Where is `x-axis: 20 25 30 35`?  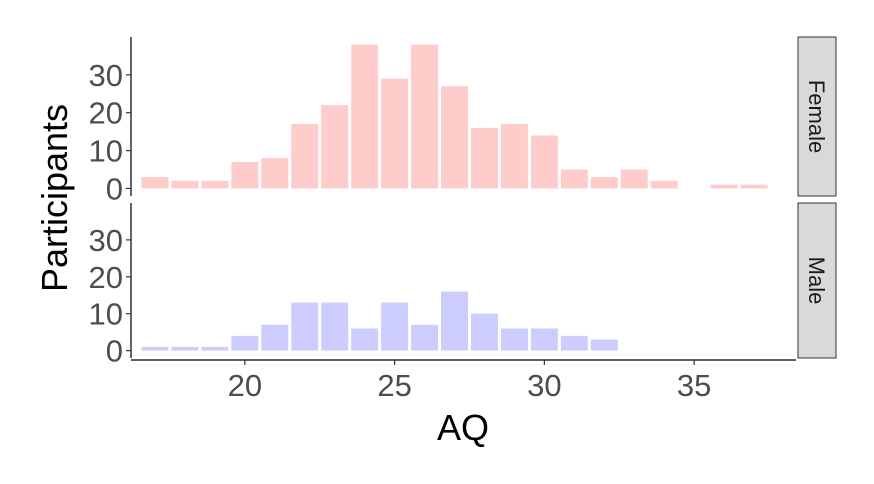
x-axis: 20 25 30 35 is located at coordinates (463, 381).